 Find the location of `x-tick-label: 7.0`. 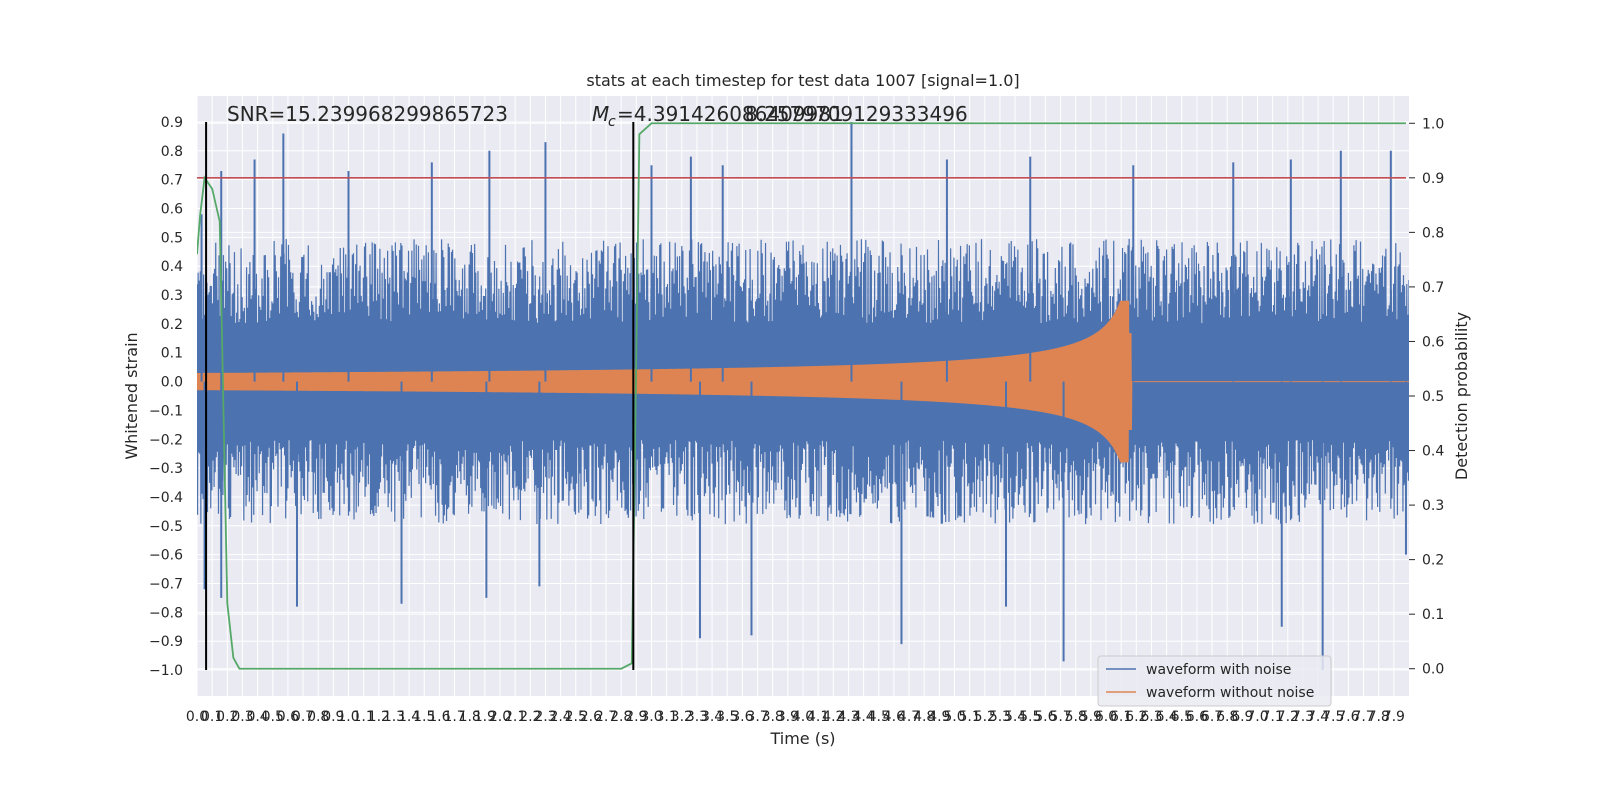

x-tick-label: 7.0 is located at coordinates (1257, 717).